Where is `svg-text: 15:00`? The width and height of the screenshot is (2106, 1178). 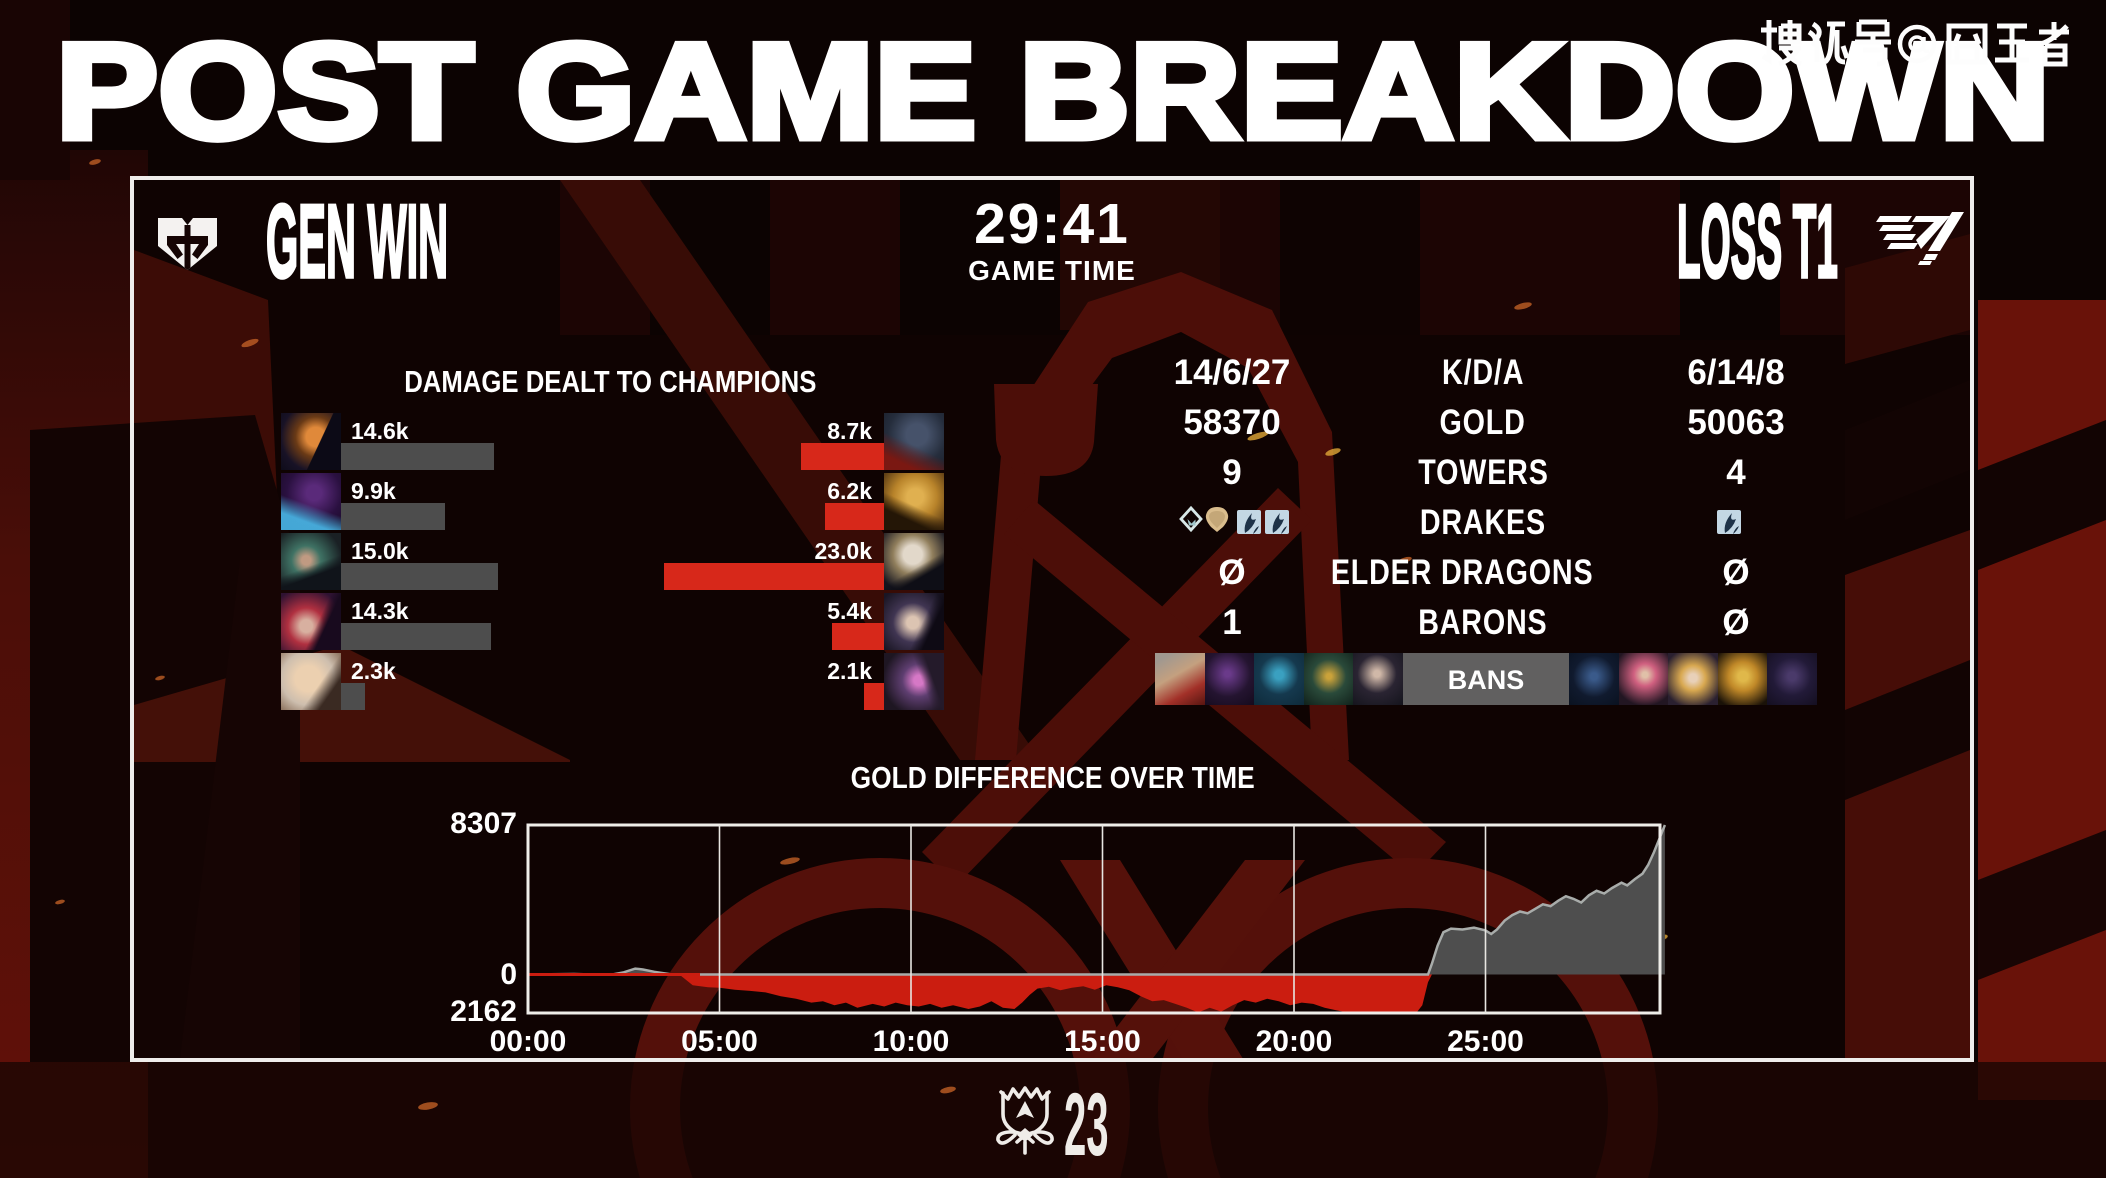
svg-text: 15:00 is located at coordinates (1102, 1041).